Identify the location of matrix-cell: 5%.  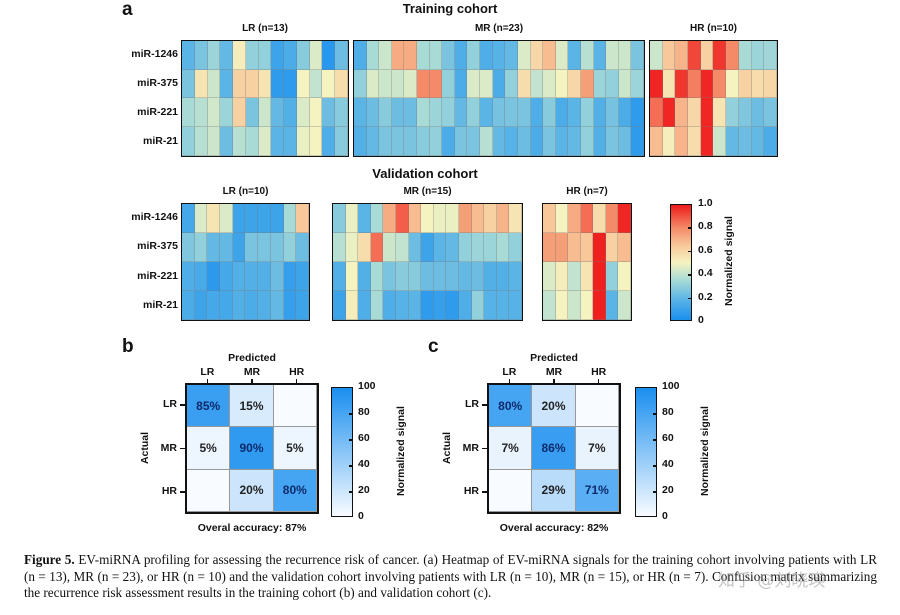
(209, 448).